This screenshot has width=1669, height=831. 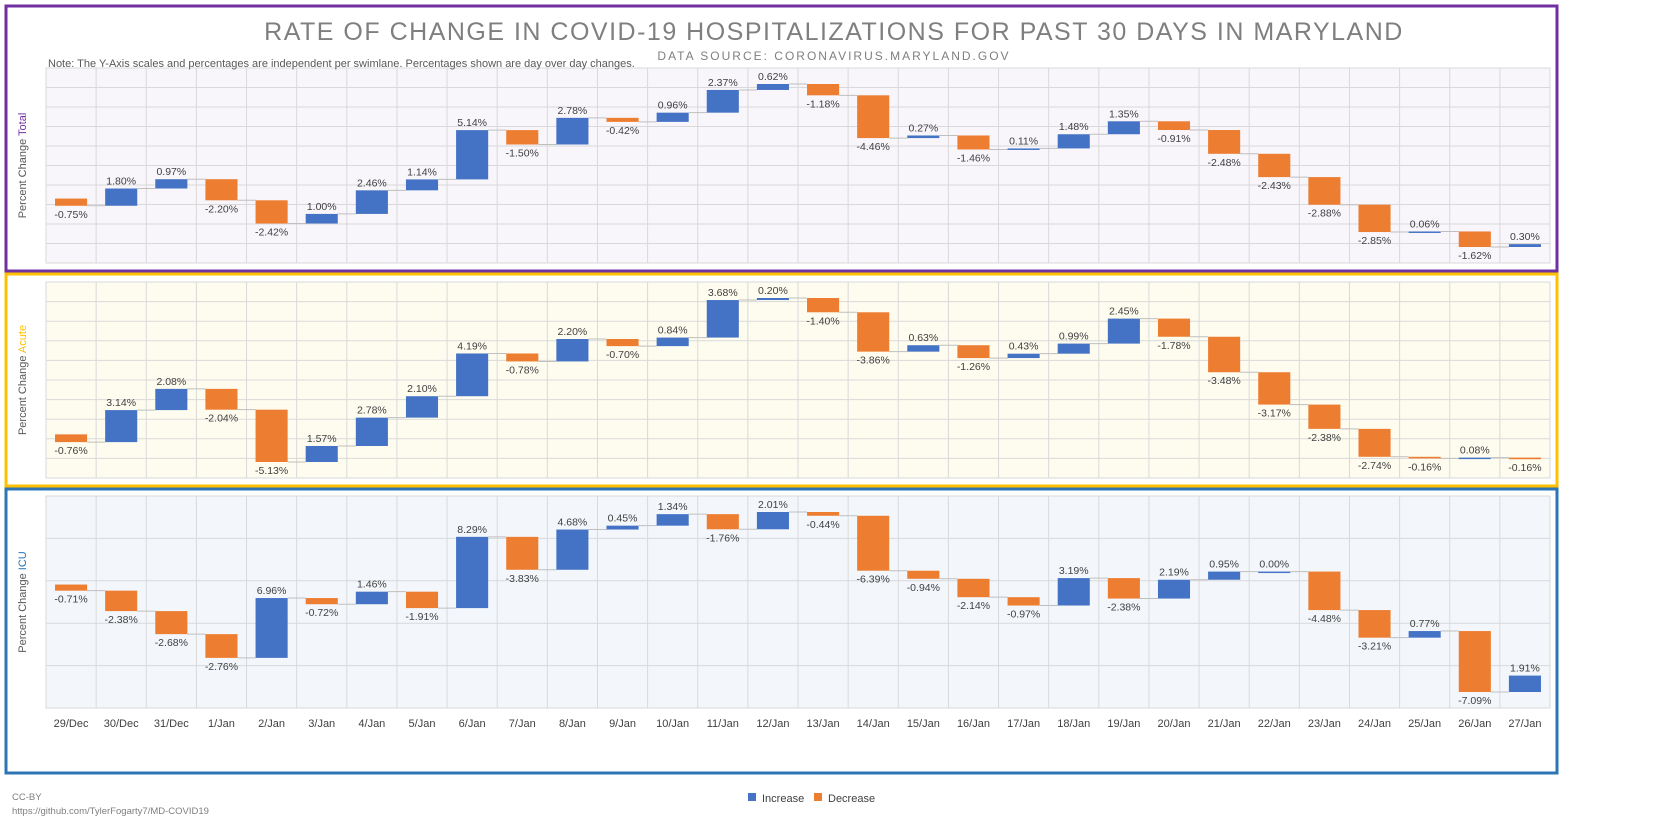 What do you see at coordinates (1274, 414) in the screenshot?
I see `data-label: -3.17%` at bounding box center [1274, 414].